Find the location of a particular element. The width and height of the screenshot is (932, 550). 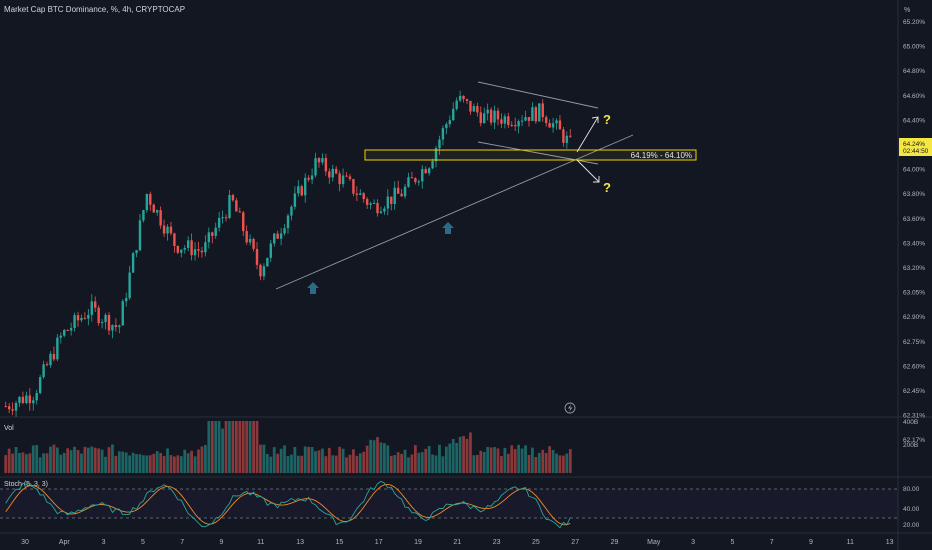

price-scale-unit: % is located at coordinates (907, 10).